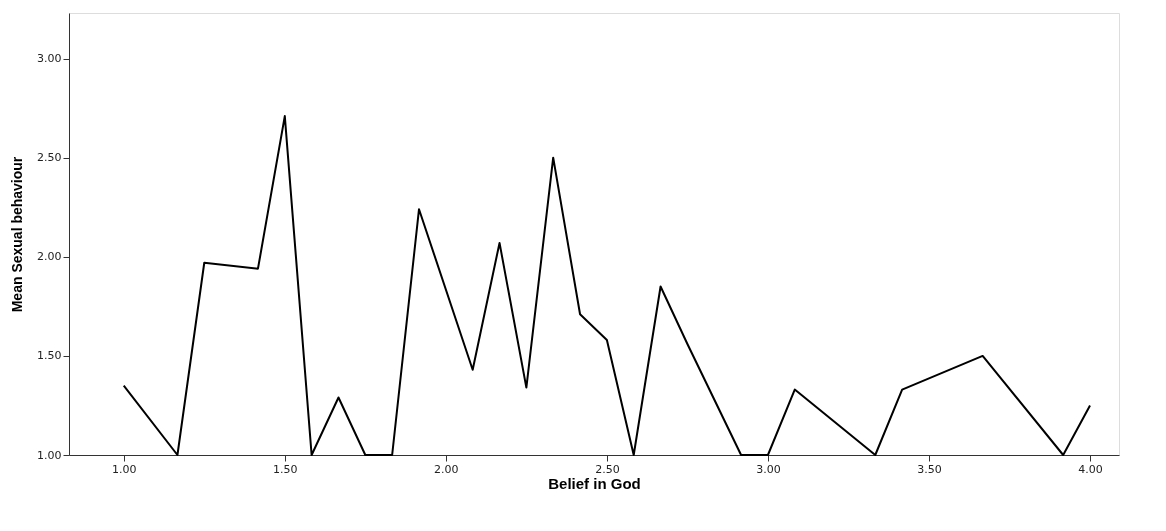 The height and width of the screenshot is (531, 1166). Describe the element at coordinates (124, 469) in the screenshot. I see `x-tick-label: 1.00` at that location.